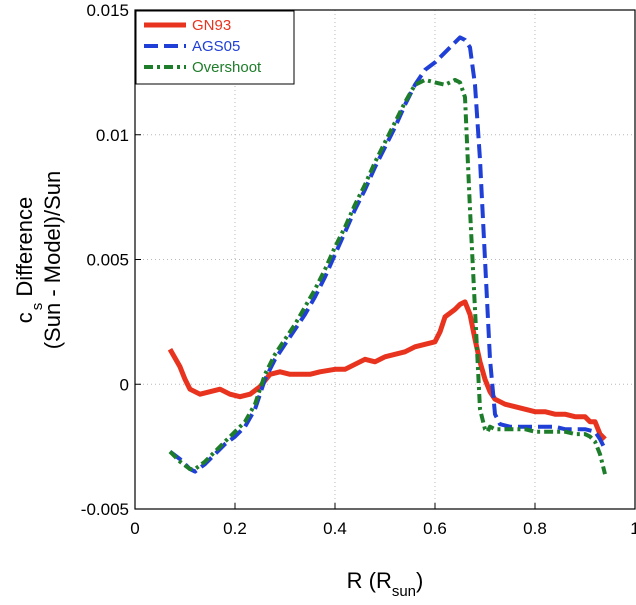 This screenshot has height=605, width=636. I want to click on y-tick-label: 0.015, so click(107, 10).